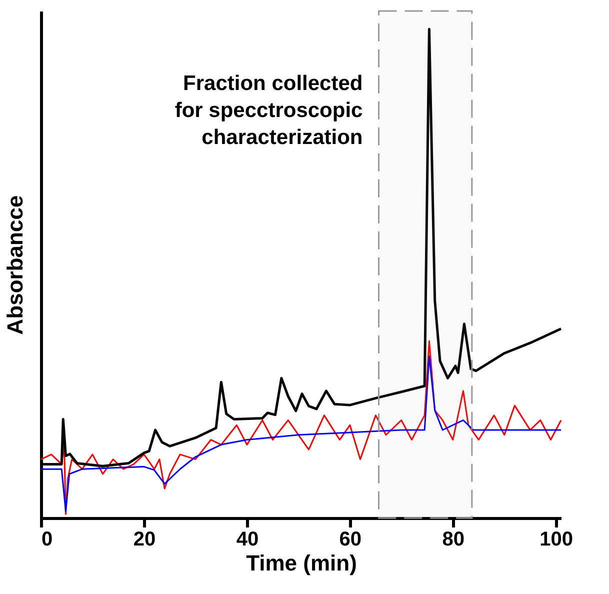 The height and width of the screenshot is (594, 609). Describe the element at coordinates (47, 539) in the screenshot. I see `x-tick-label: 0` at that location.